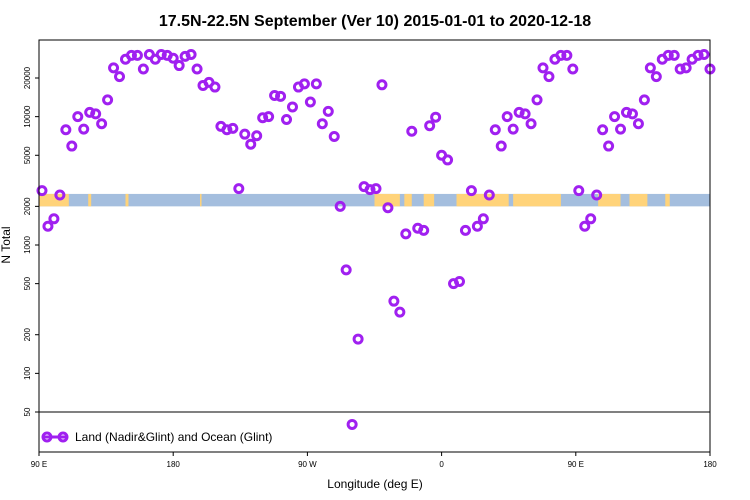 This screenshot has height=500, width=750. Describe the element at coordinates (307, 464) in the screenshot. I see `x-tick-label: 90 W` at that location.